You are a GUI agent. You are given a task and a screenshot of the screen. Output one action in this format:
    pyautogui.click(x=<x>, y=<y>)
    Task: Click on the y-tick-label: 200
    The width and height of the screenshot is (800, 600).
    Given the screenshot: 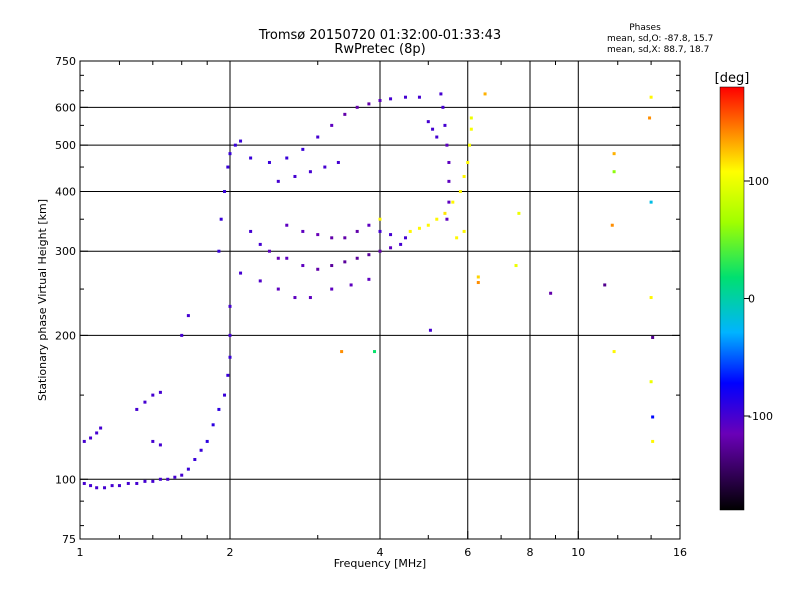 What is the action you would take?
    pyautogui.click(x=65, y=335)
    